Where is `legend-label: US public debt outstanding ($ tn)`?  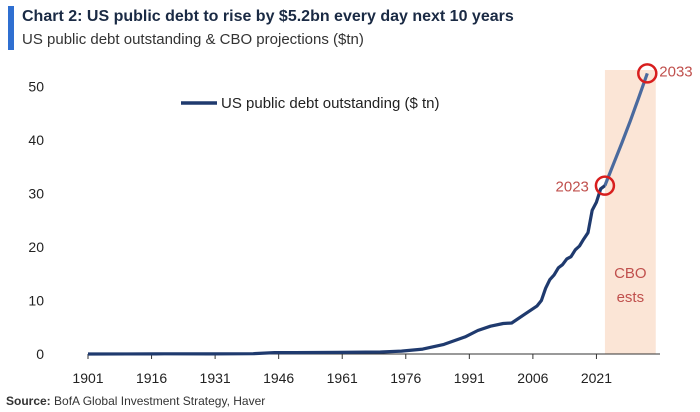 legend-label: US public debt outstanding ($ tn) is located at coordinates (330, 103).